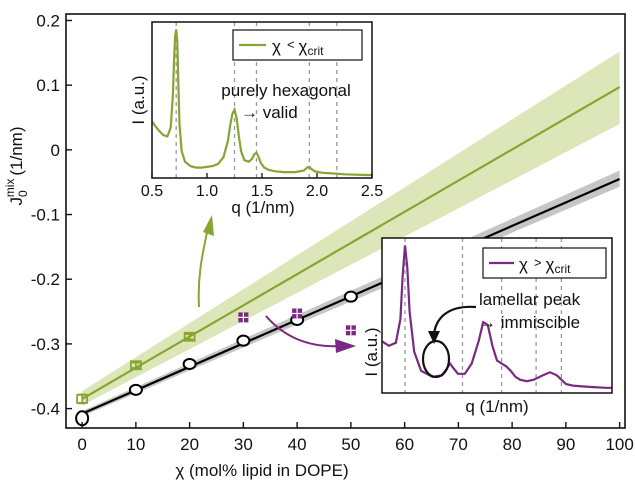 The image size is (635, 483). What do you see at coordinates (562, 269) in the screenshot?
I see `inset2-legend-sub: crit` at bounding box center [562, 269].